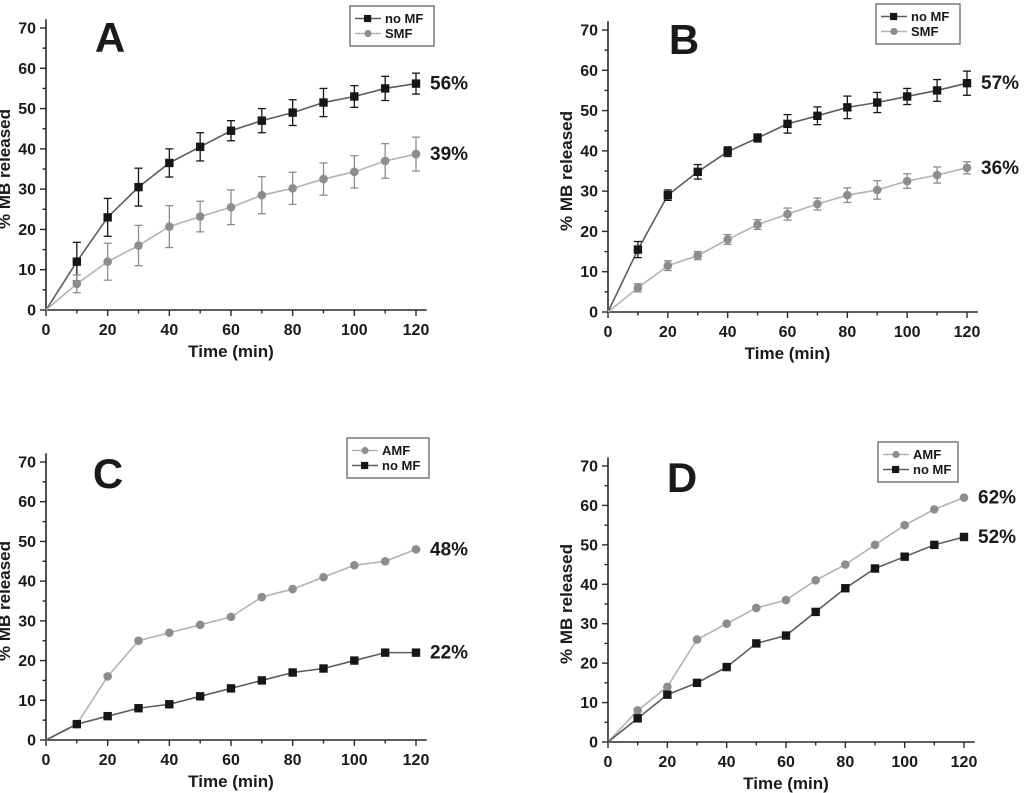 This screenshot has height=793, width=1024. I want to click on end-value-label: 36%, so click(1000, 168).